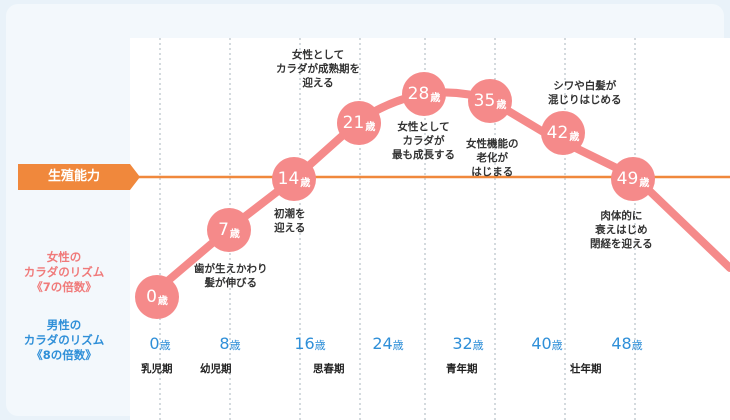  Describe the element at coordinates (310, 343) in the screenshot. I see `male-age-16: 16歳` at that location.